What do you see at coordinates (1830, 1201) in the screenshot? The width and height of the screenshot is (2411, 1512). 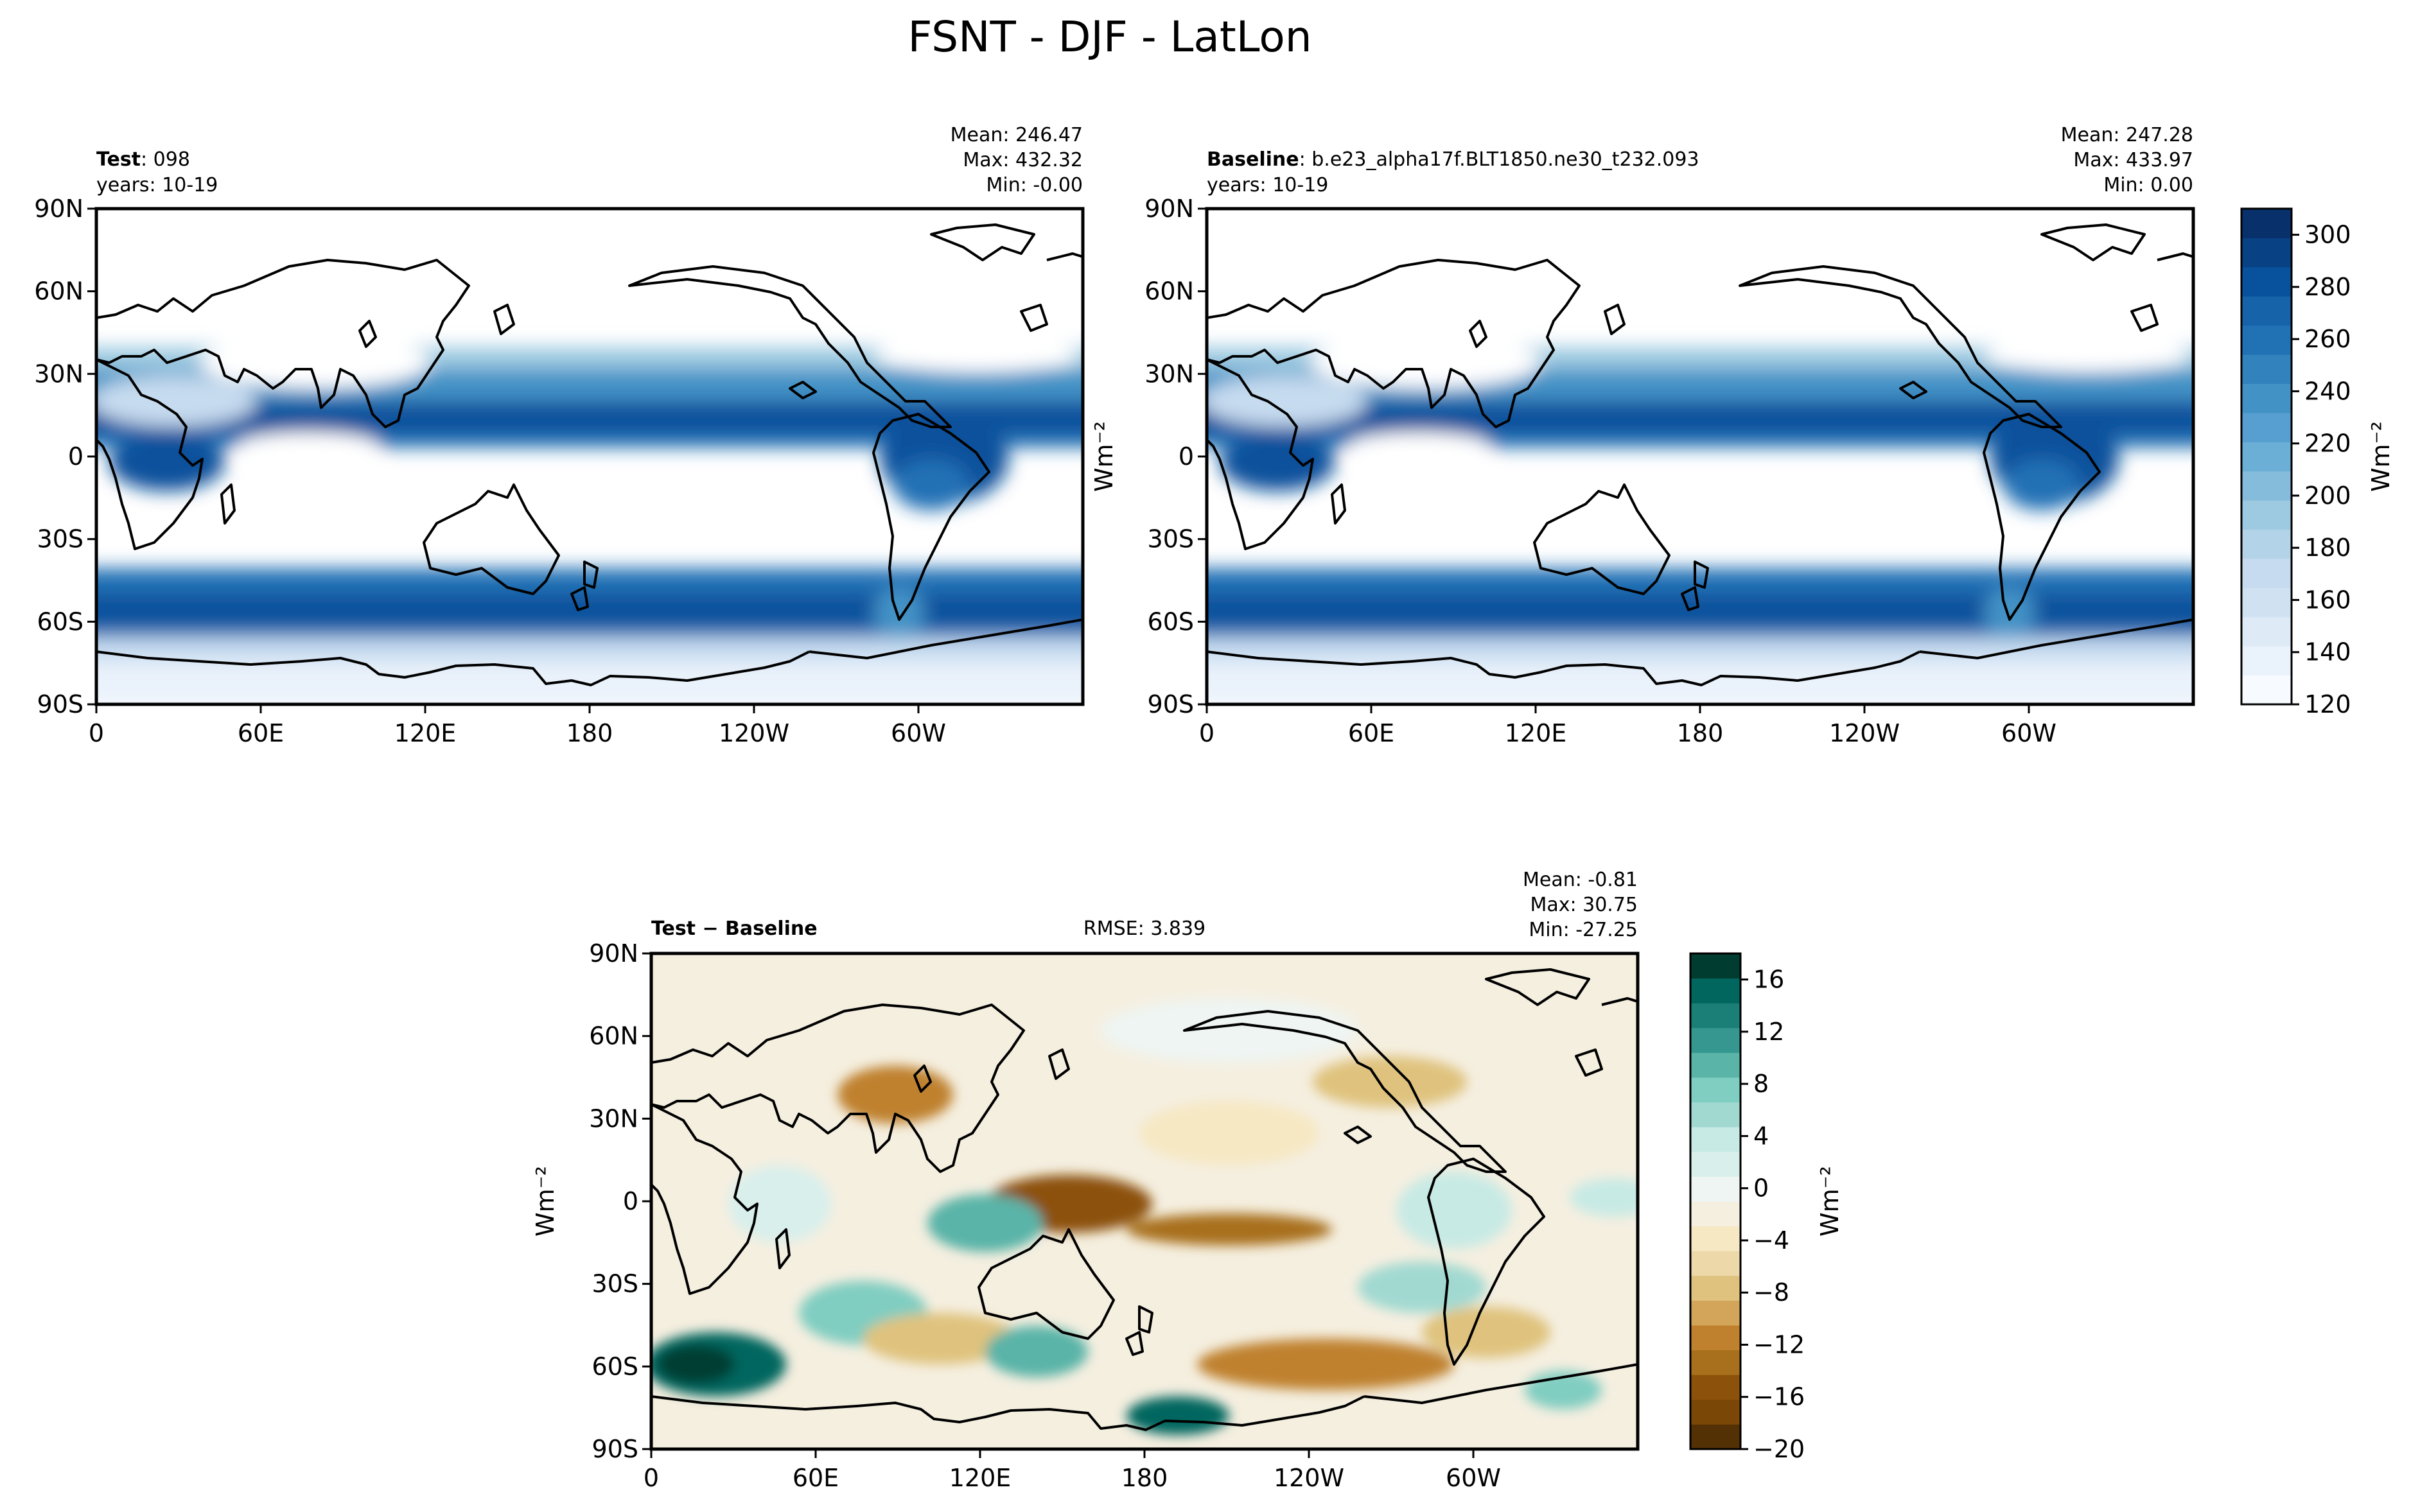 I see `colorbar-diff-units: Wm⁻²` at bounding box center [1830, 1201].